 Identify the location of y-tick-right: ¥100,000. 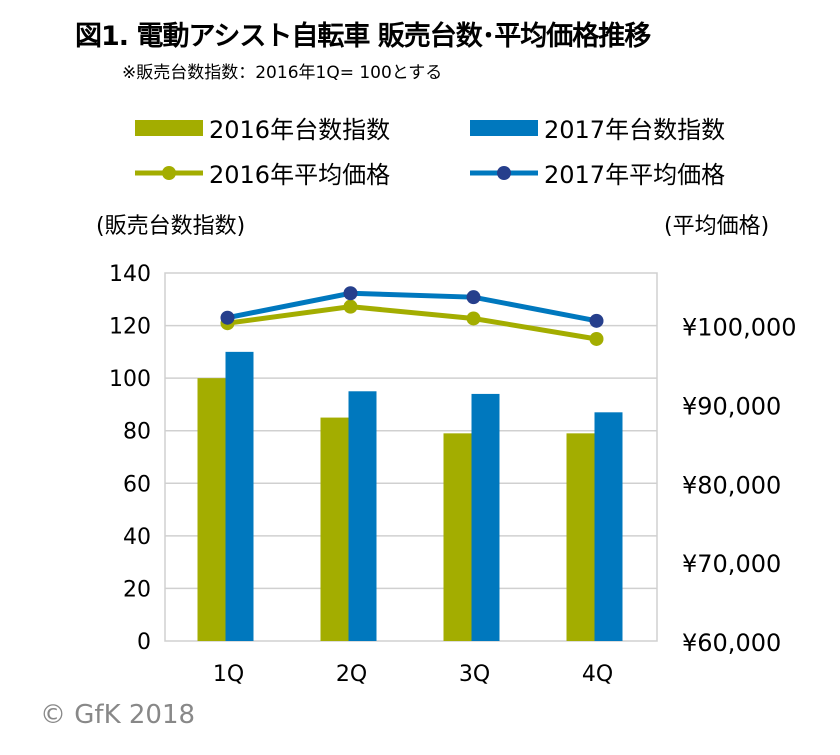
(739, 328).